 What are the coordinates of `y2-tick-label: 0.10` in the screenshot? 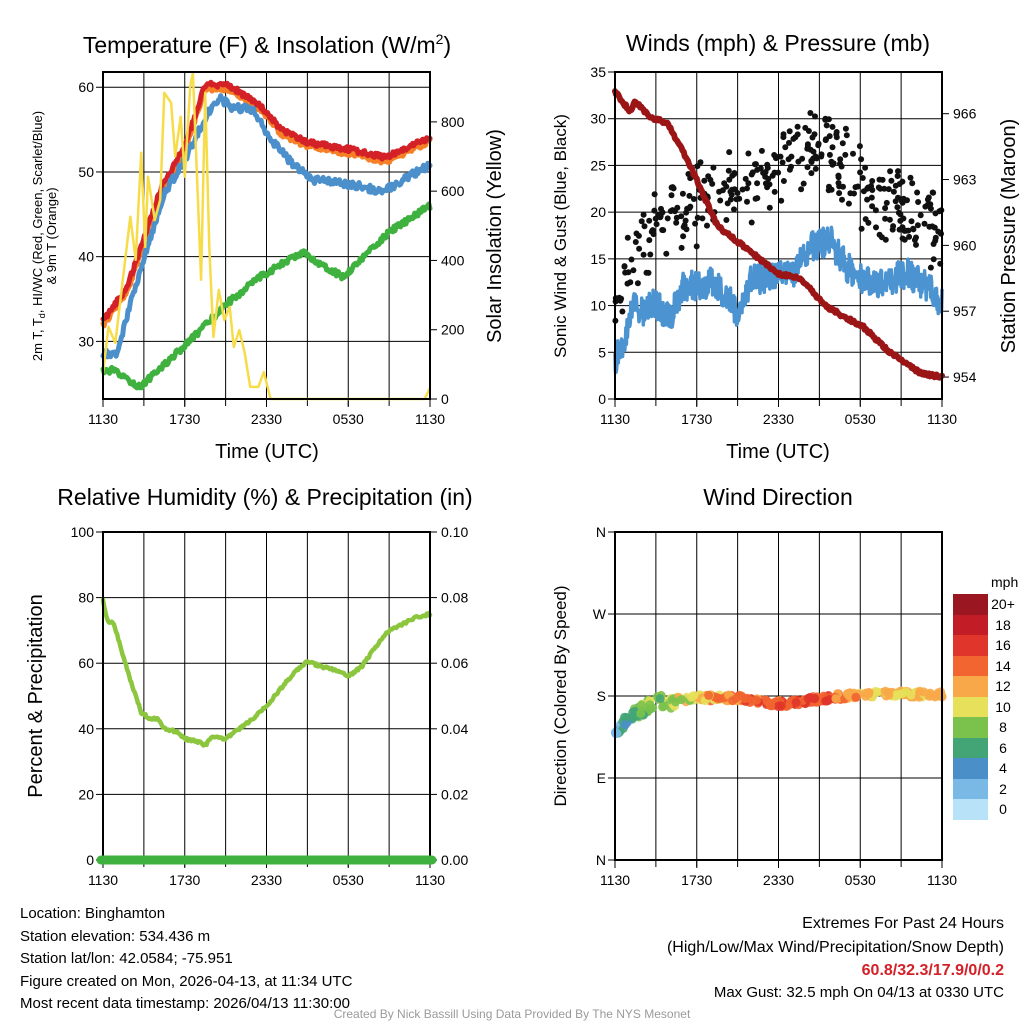 It's located at (454, 532).